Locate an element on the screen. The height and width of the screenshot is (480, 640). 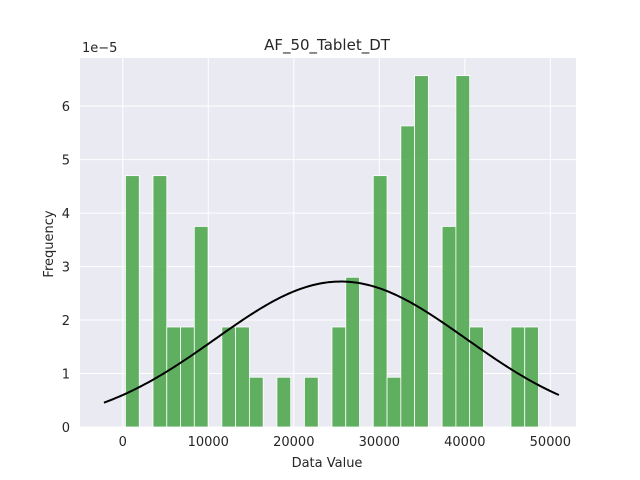
x-tick-label: 0 is located at coordinates (123, 442).